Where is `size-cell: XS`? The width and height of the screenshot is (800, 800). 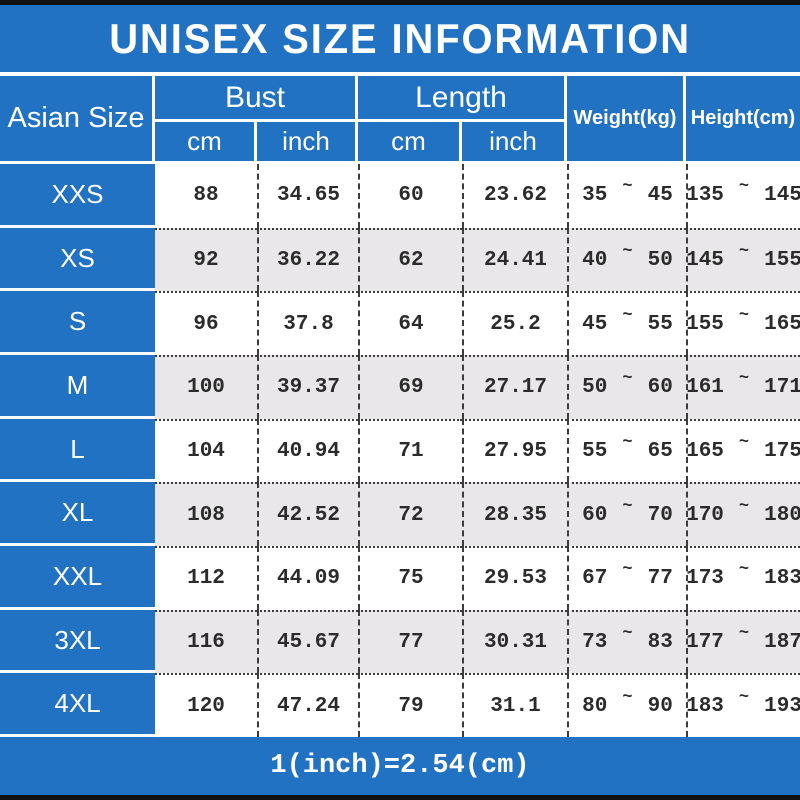 size-cell: XS is located at coordinates (77, 259).